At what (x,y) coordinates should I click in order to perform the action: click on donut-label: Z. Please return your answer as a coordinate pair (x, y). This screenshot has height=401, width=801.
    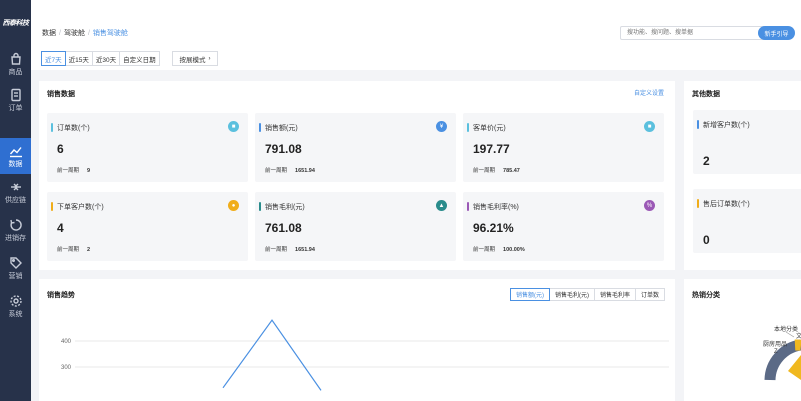
    Looking at the image, I should click on (776, 352).